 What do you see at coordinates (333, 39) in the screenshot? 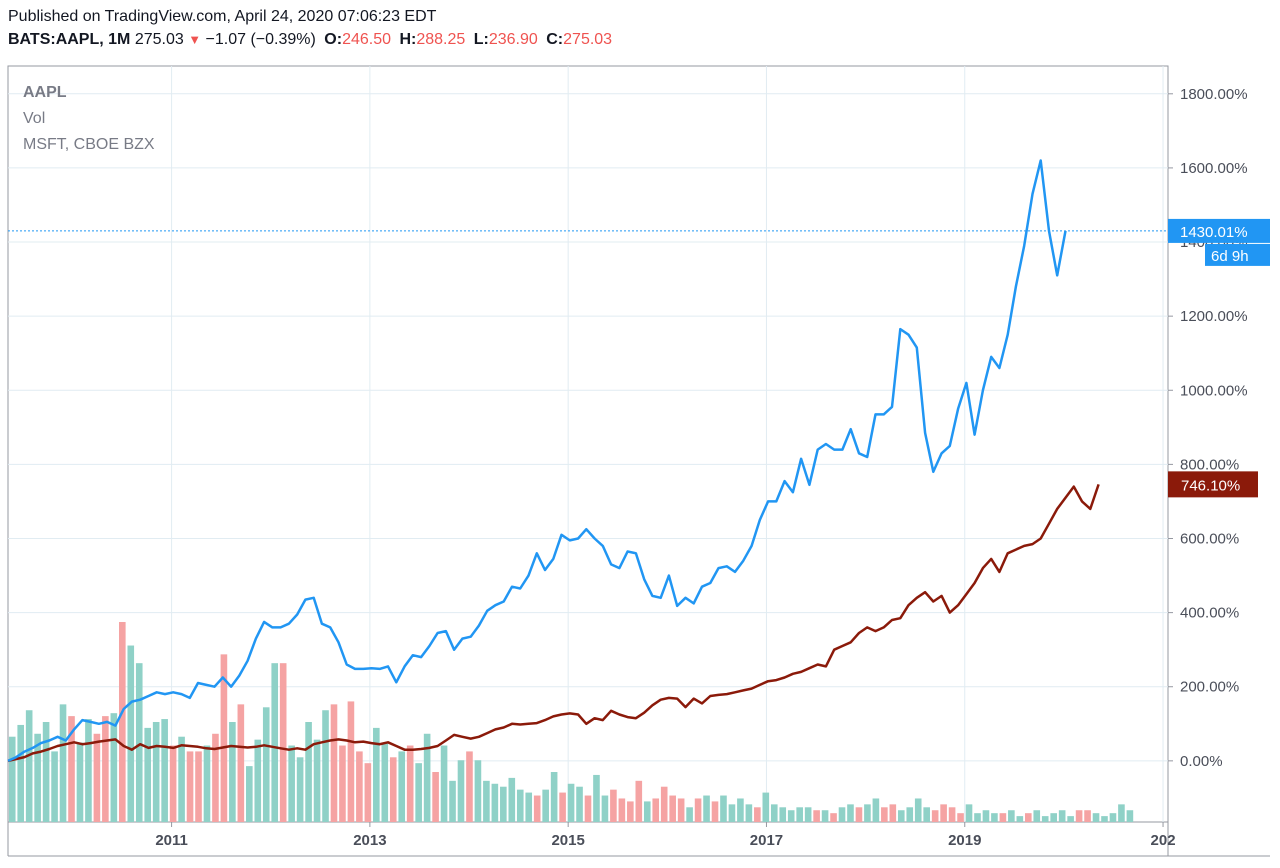
I see `open-label: O:` at bounding box center [333, 39].